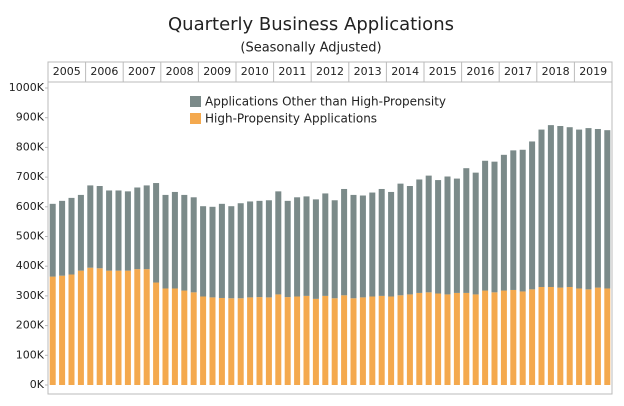 This screenshot has height=406, width=624. Describe the element at coordinates (325, 102) in the screenshot. I see `legend-label: Applications Other than High-Propensity` at that location.